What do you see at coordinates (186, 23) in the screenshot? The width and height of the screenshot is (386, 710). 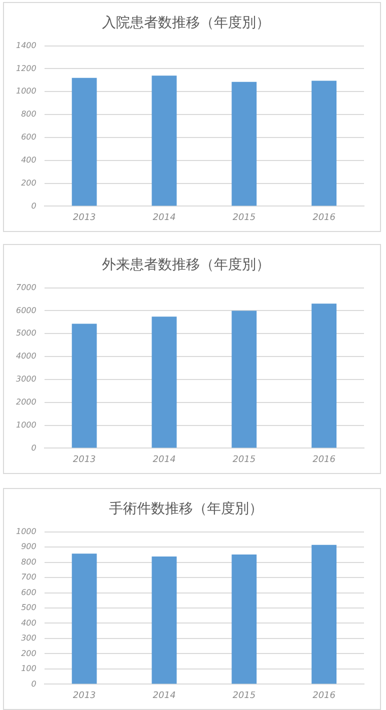 I see `chart-title: 入院患者数推移（年度別）` at bounding box center [186, 23].